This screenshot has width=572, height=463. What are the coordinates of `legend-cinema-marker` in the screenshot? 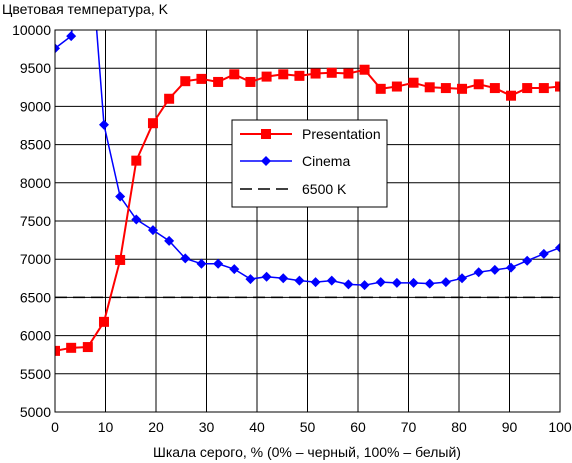 It's located at (266, 161).